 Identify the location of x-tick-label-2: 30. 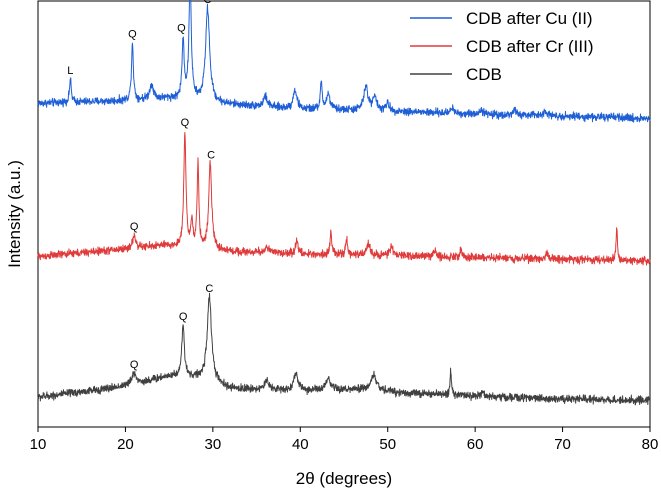
(213, 444).